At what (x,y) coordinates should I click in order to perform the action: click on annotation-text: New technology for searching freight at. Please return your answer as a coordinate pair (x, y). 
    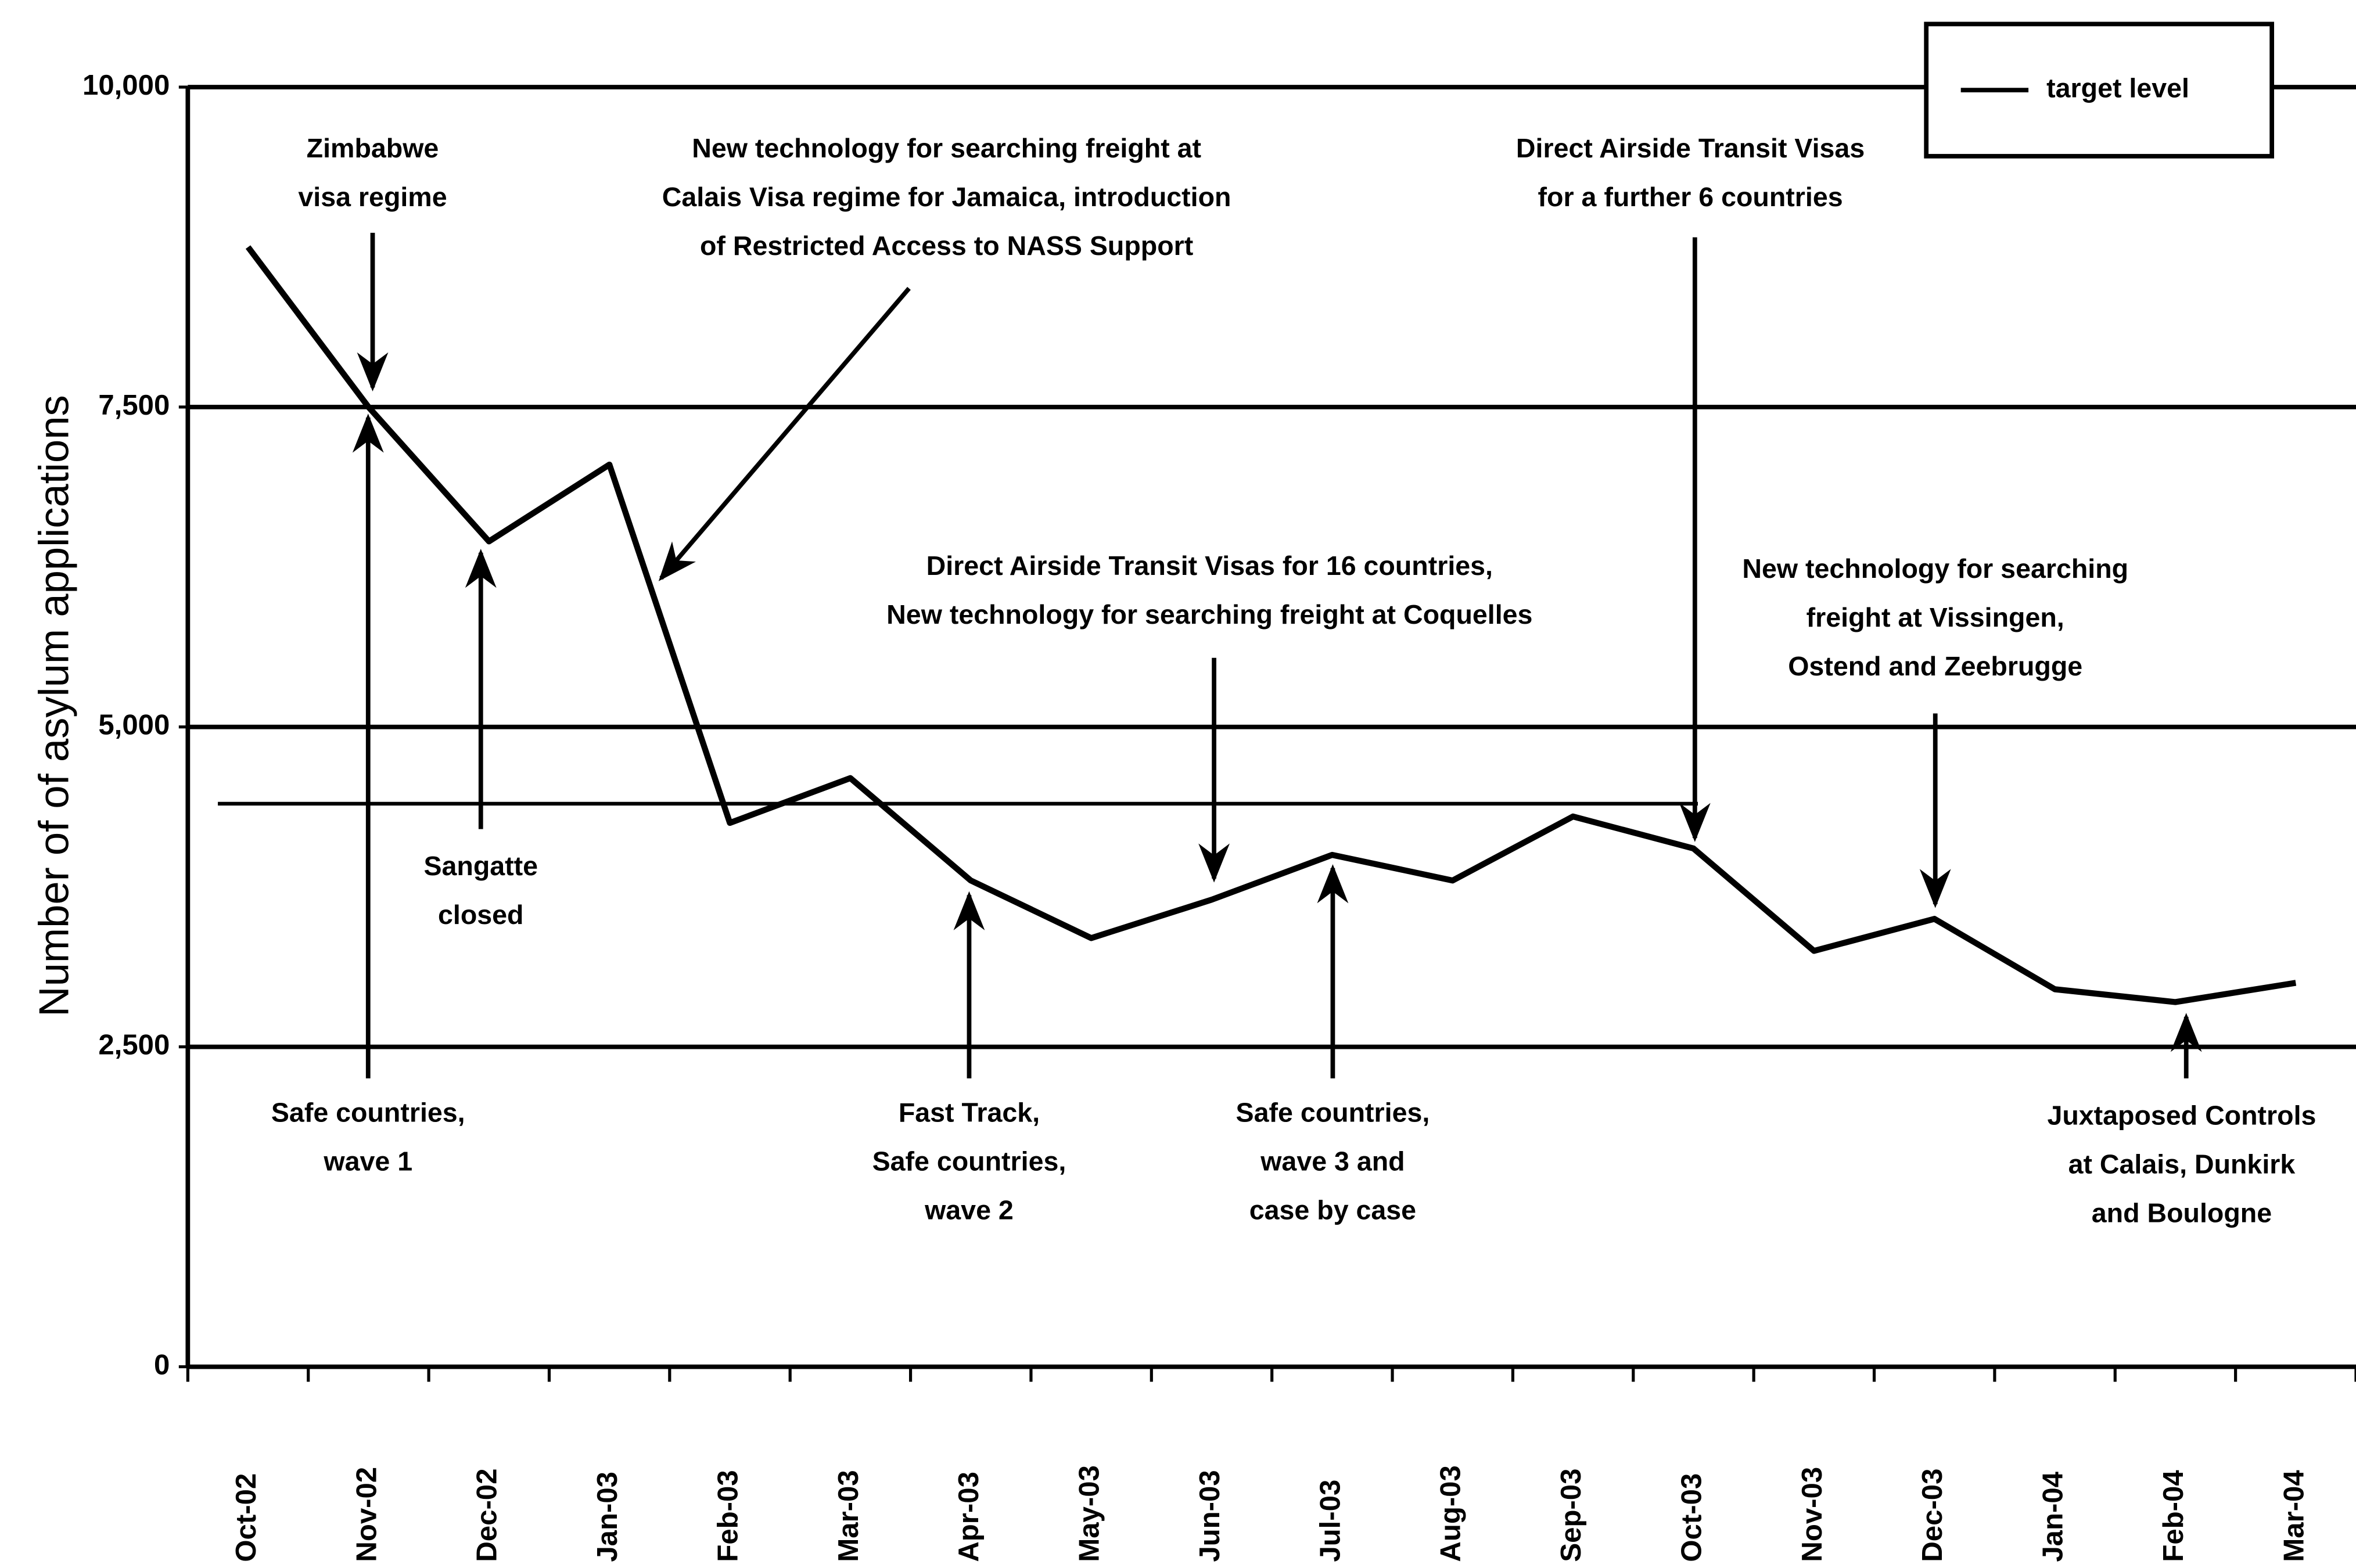
    Looking at the image, I should click on (946, 148).